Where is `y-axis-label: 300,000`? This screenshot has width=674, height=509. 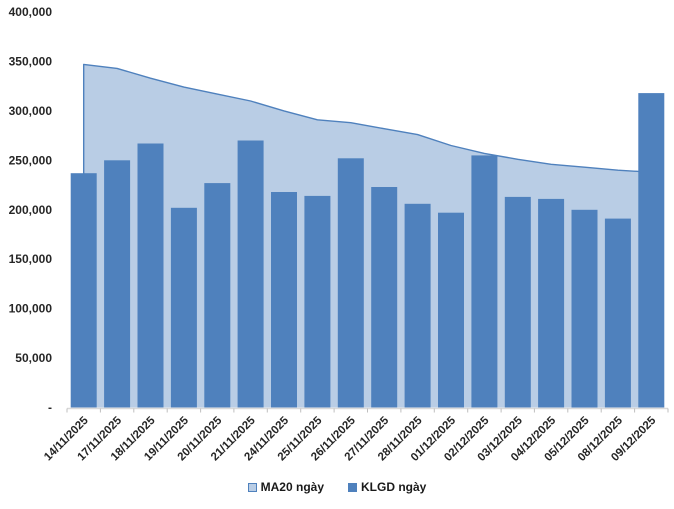
y-axis-label: 300,000 is located at coordinates (31, 111).